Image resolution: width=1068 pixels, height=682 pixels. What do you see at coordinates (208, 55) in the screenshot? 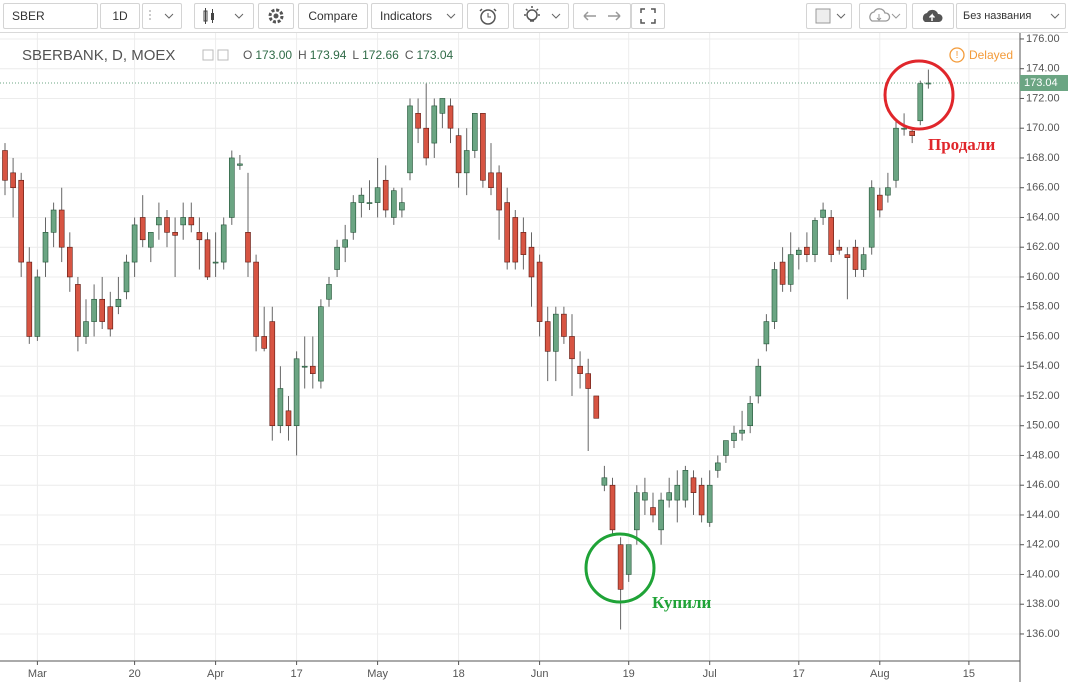
I see `eye-icon` at bounding box center [208, 55].